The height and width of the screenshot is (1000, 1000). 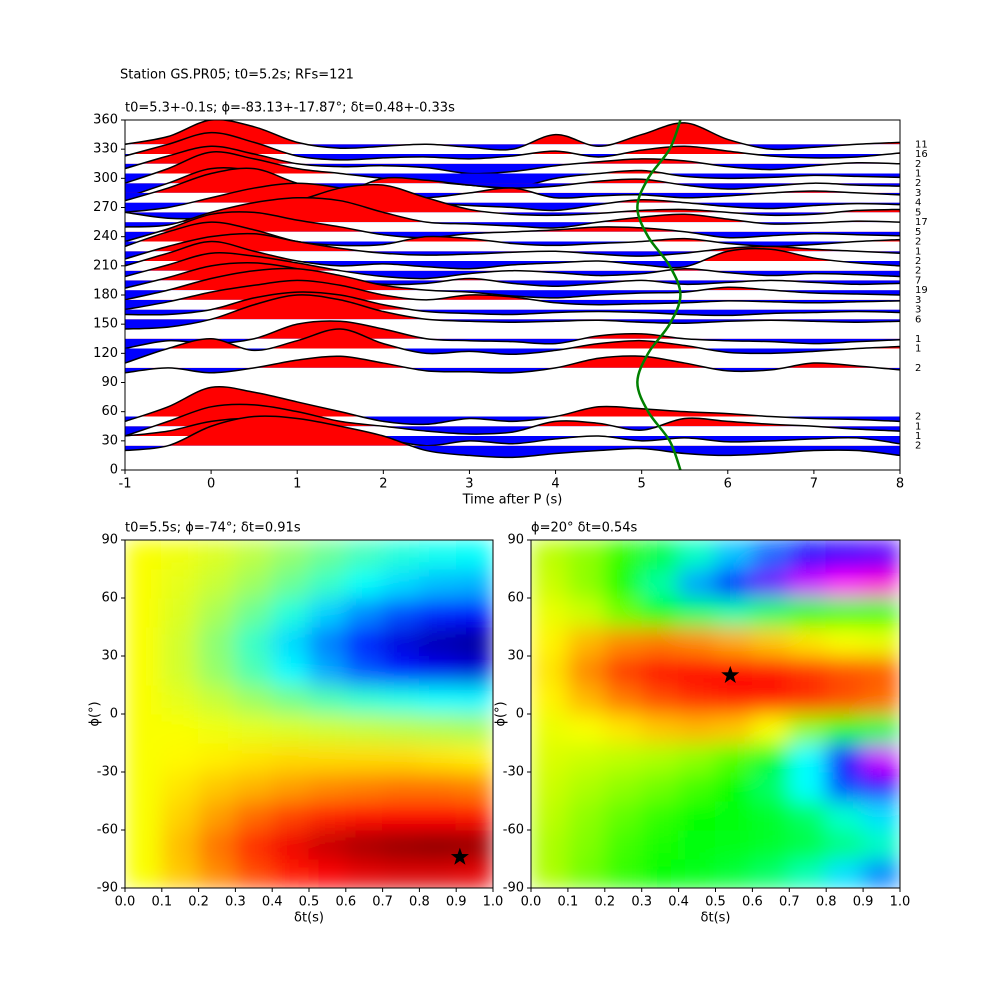 What do you see at coordinates (383, 484) in the screenshot?
I see `x-tick-label: 2` at bounding box center [383, 484].